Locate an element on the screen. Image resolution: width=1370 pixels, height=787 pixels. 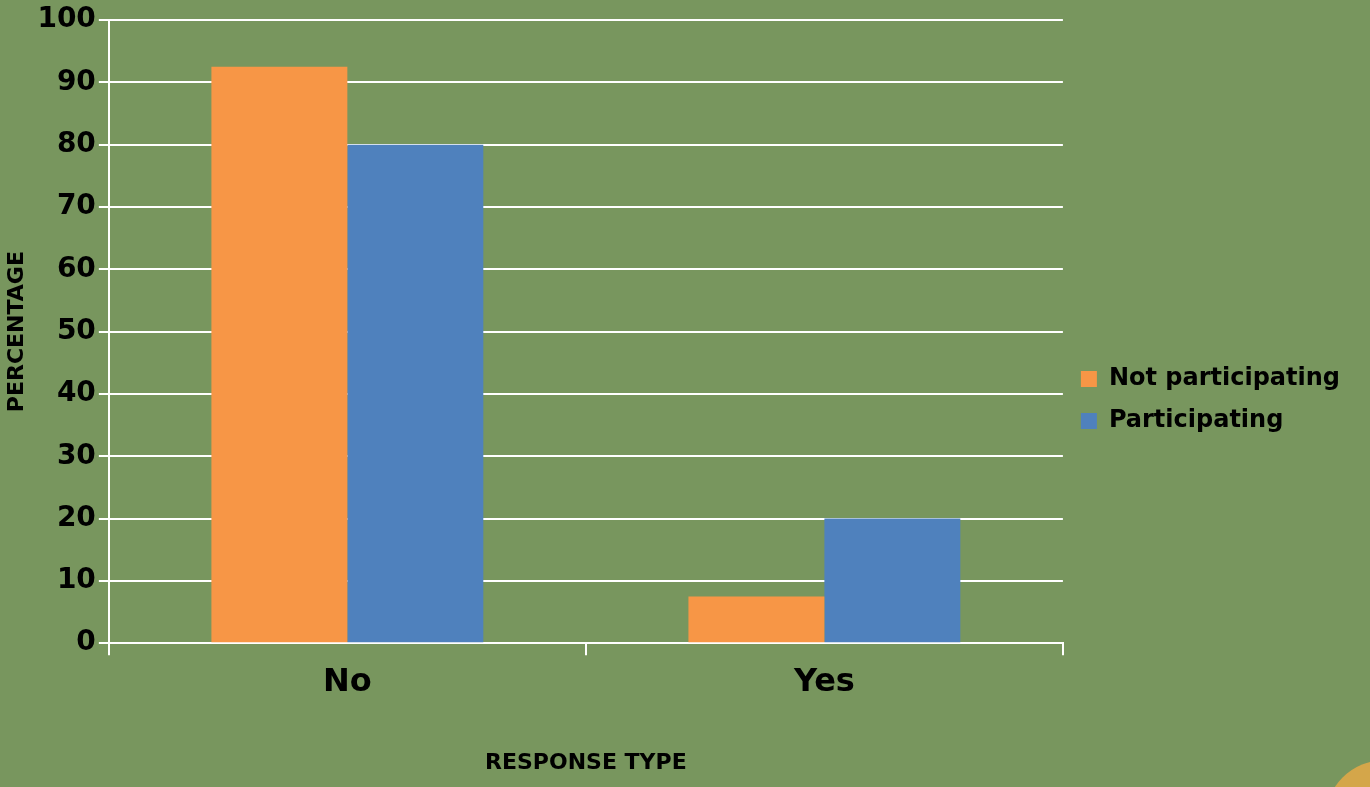
y-tick-label: 50 is located at coordinates (76, 329).